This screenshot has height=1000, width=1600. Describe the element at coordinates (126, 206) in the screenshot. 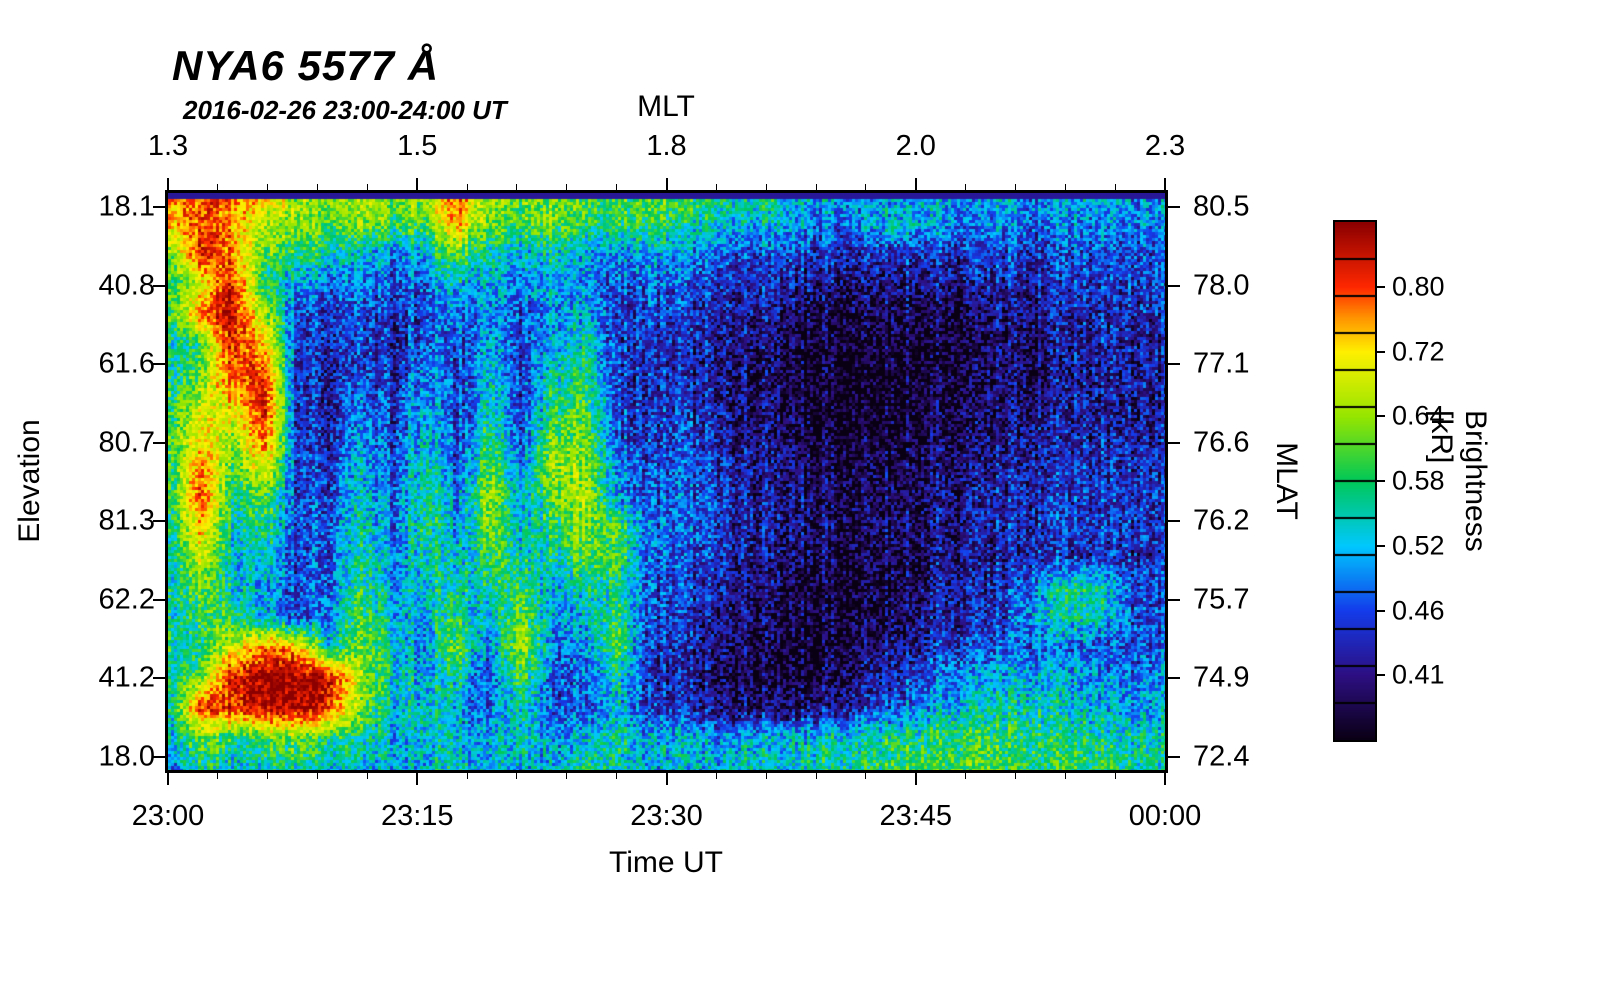

I see `left-tick-label: 18.1` at that location.